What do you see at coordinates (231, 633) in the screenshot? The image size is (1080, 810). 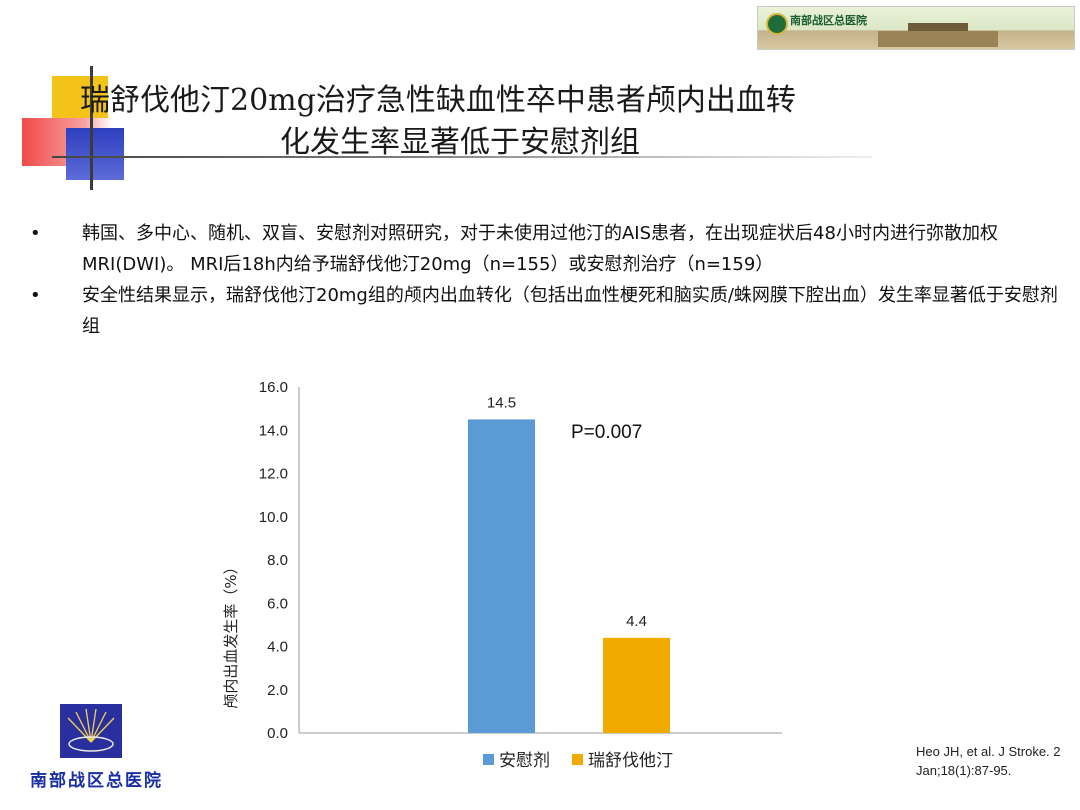 I see `y-axis-label: 颅内出血发生率（%）` at bounding box center [231, 633].